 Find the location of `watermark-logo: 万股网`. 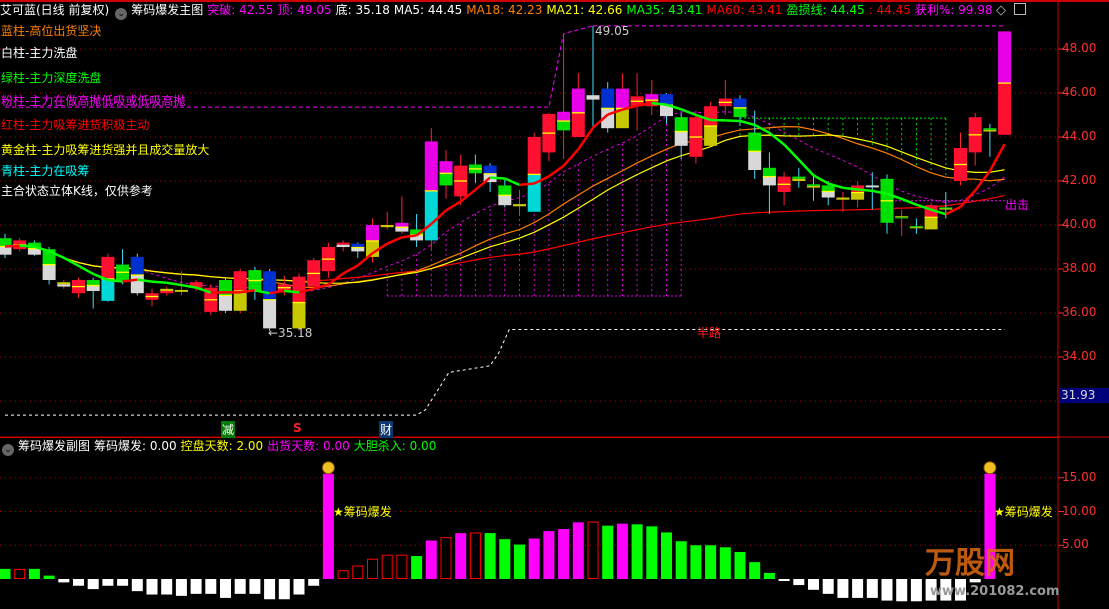

watermark-logo: 万股网 is located at coordinates (970, 563).